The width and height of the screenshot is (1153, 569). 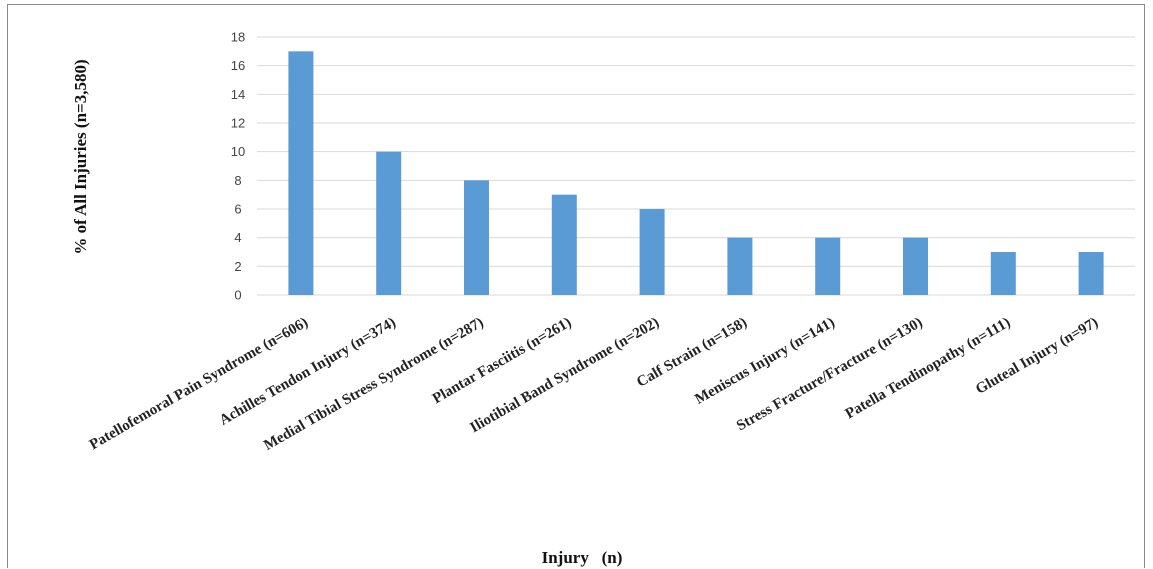 I want to click on y-tick-label: 14, so click(x=238, y=94).